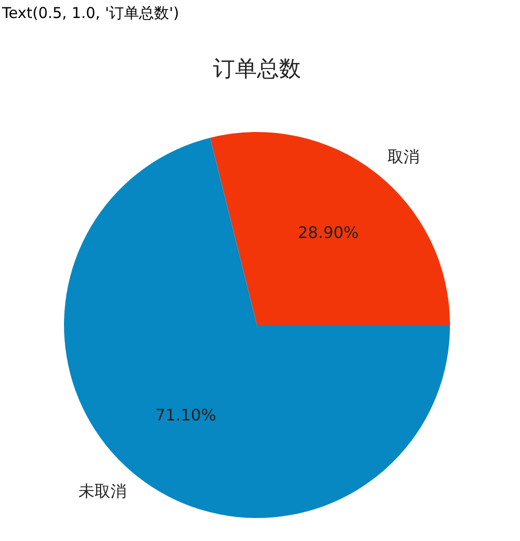 This screenshot has width=520, height=541. Describe the element at coordinates (90, 13) in the screenshot. I see `text: Text(0.5, 1.0, '订单总数')` at that location.